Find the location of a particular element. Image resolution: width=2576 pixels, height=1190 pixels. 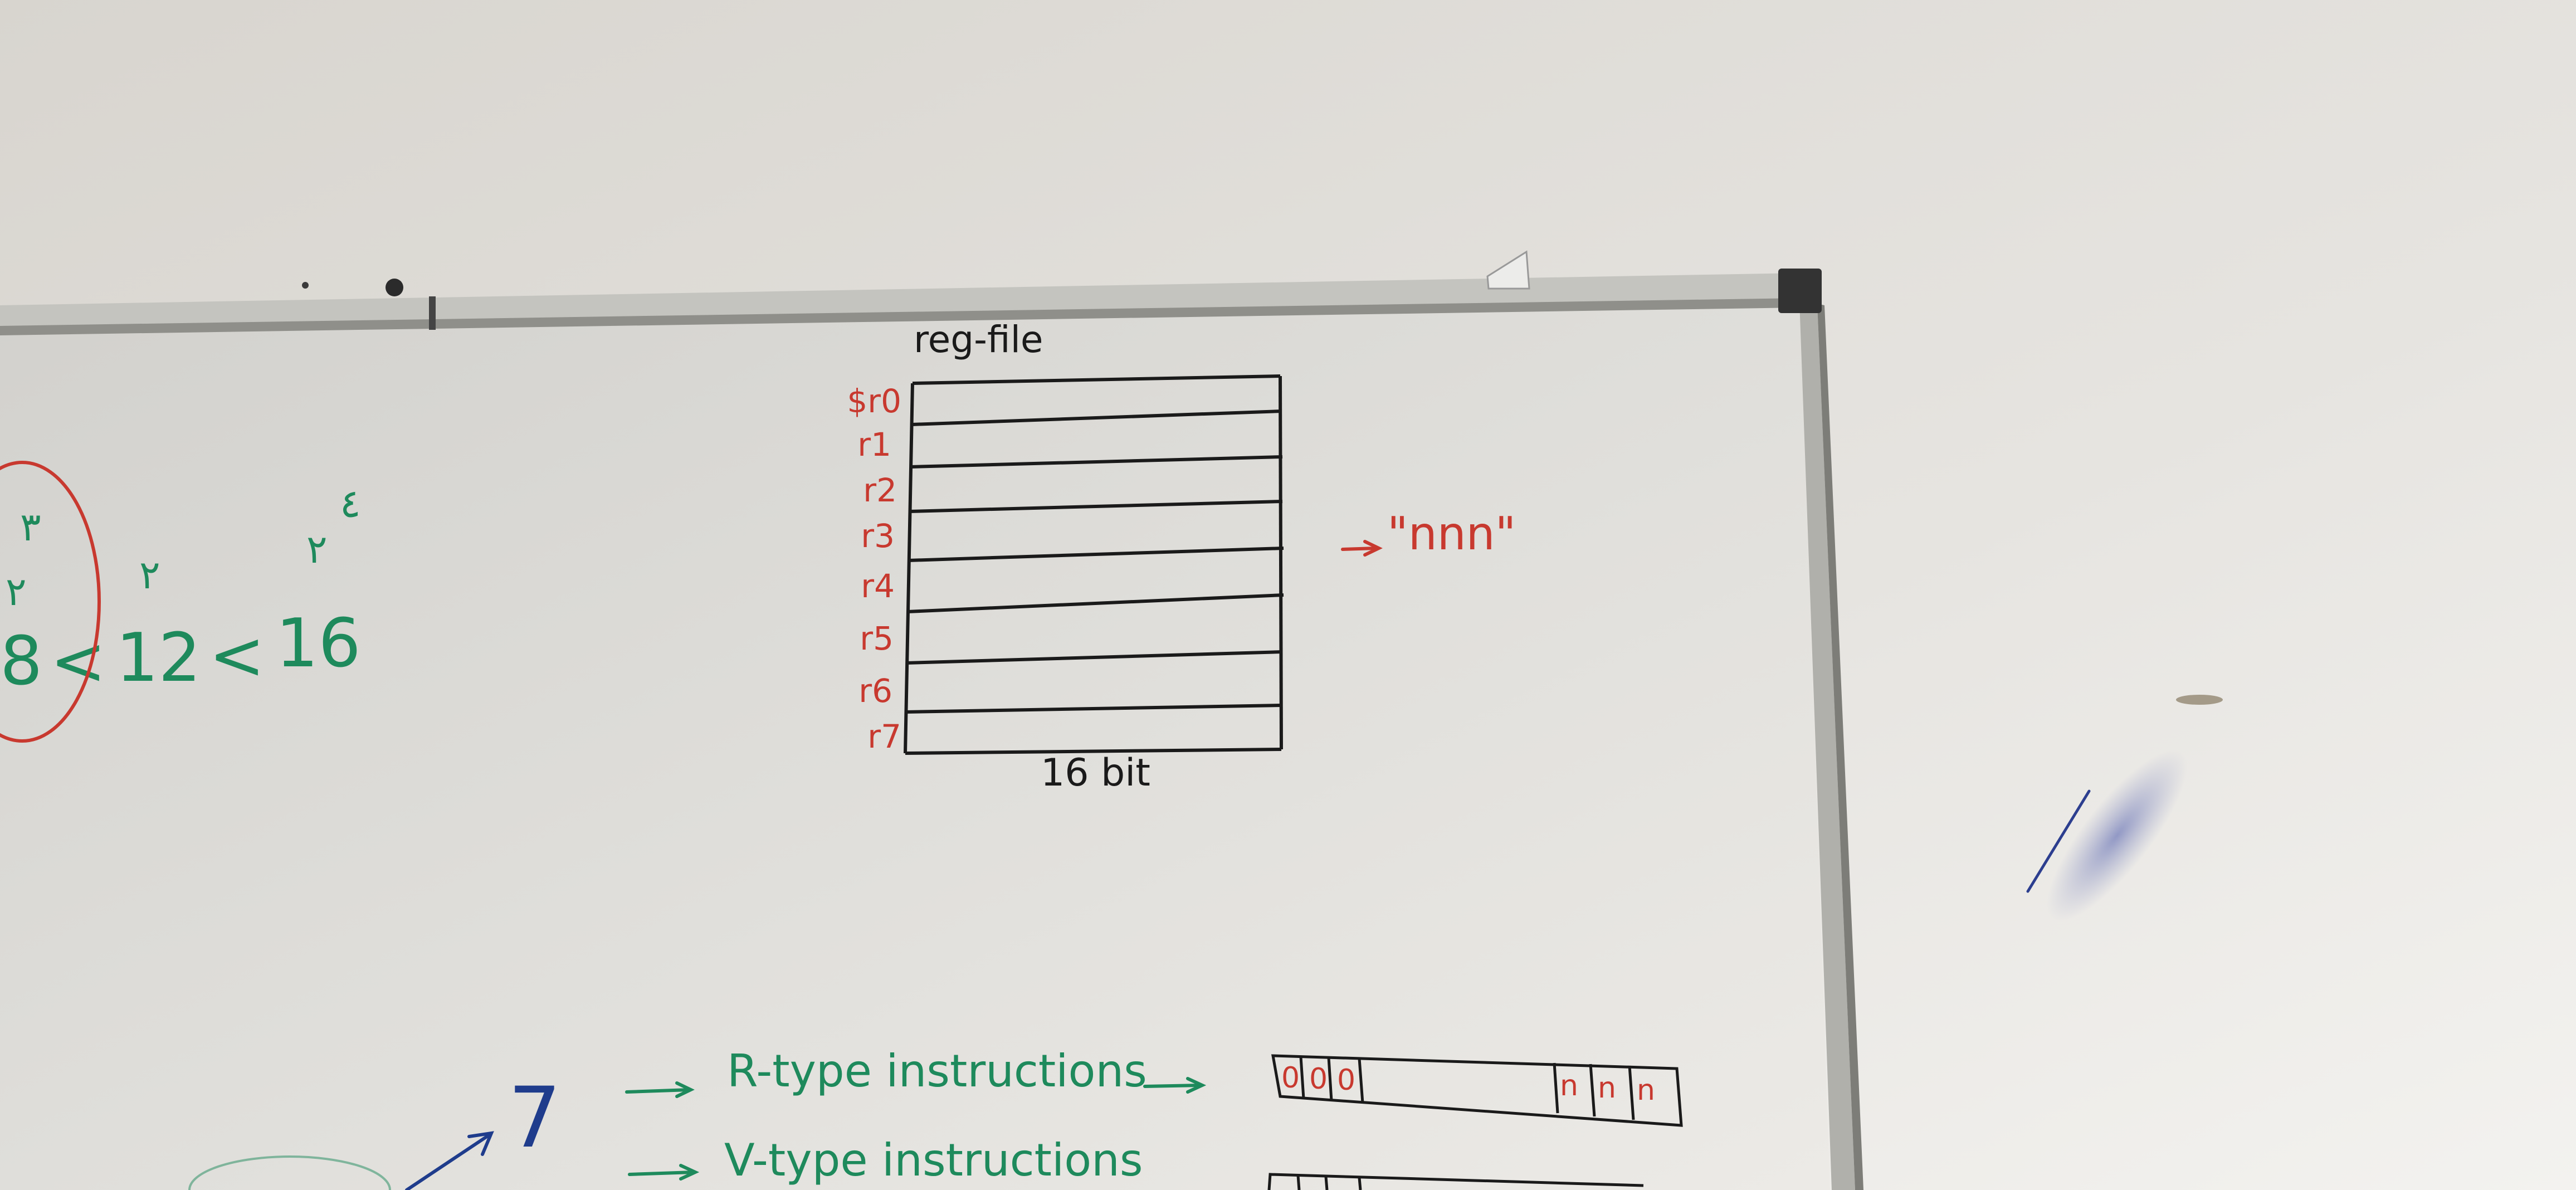

rail-bracket is located at coordinates (432, 313).